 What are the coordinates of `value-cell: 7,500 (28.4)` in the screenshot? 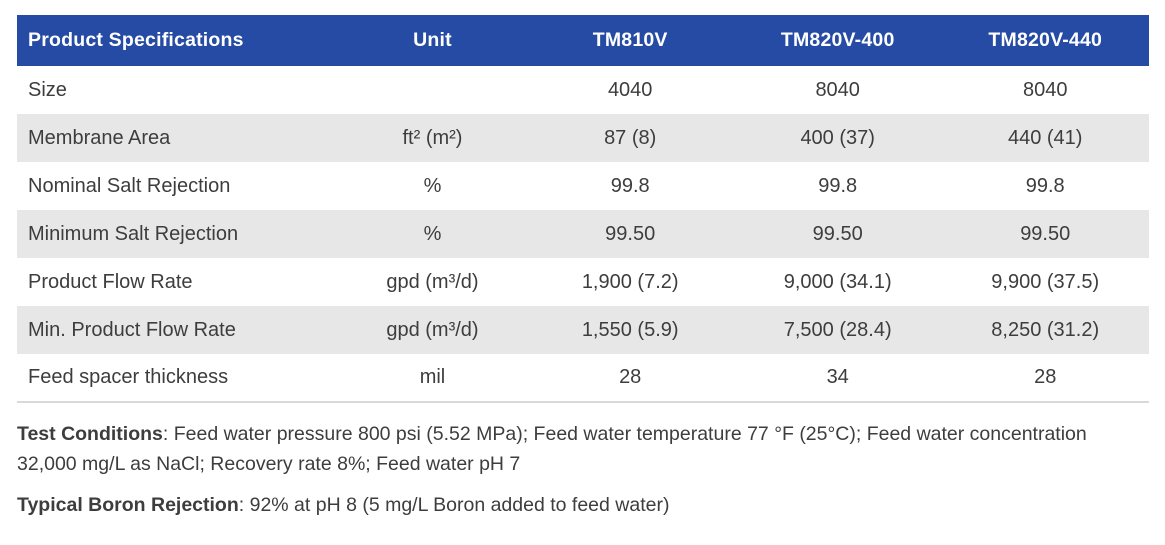 It's located at (837, 330).